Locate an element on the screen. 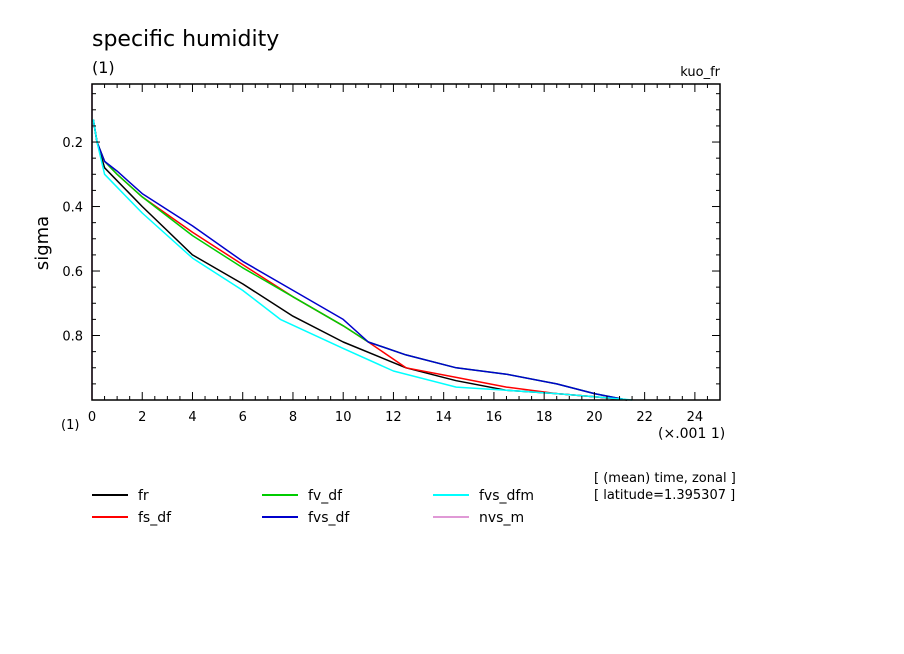 This screenshot has width=904, height=654. x-tick-label: 10 is located at coordinates (343, 417).